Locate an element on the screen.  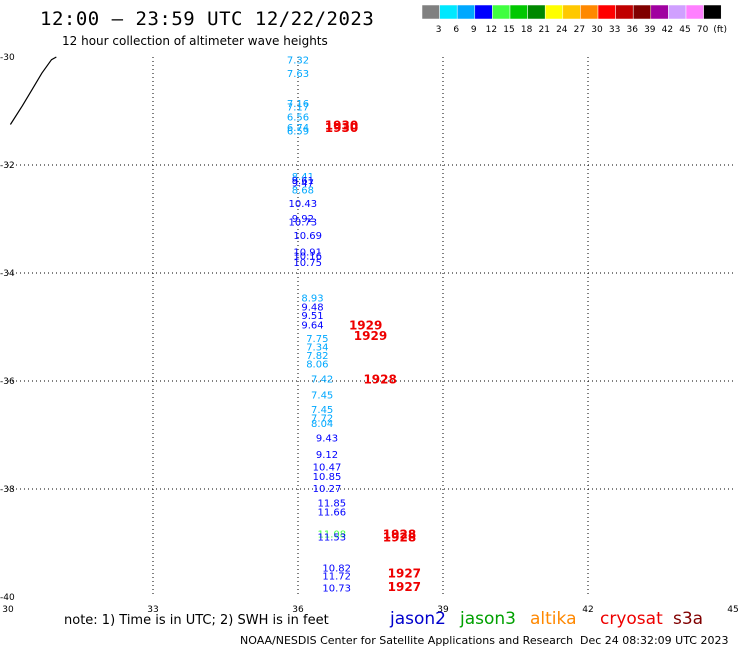
legend-jason2: jason2 is located at coordinates (418, 619).